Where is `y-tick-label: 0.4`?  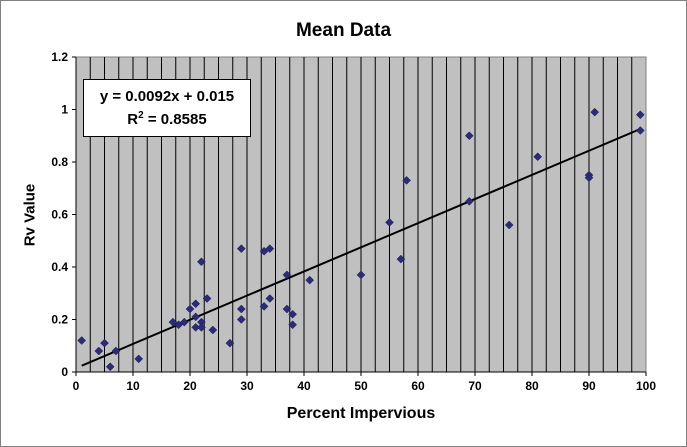
y-tick-label: 0.4 is located at coordinates (59, 267).